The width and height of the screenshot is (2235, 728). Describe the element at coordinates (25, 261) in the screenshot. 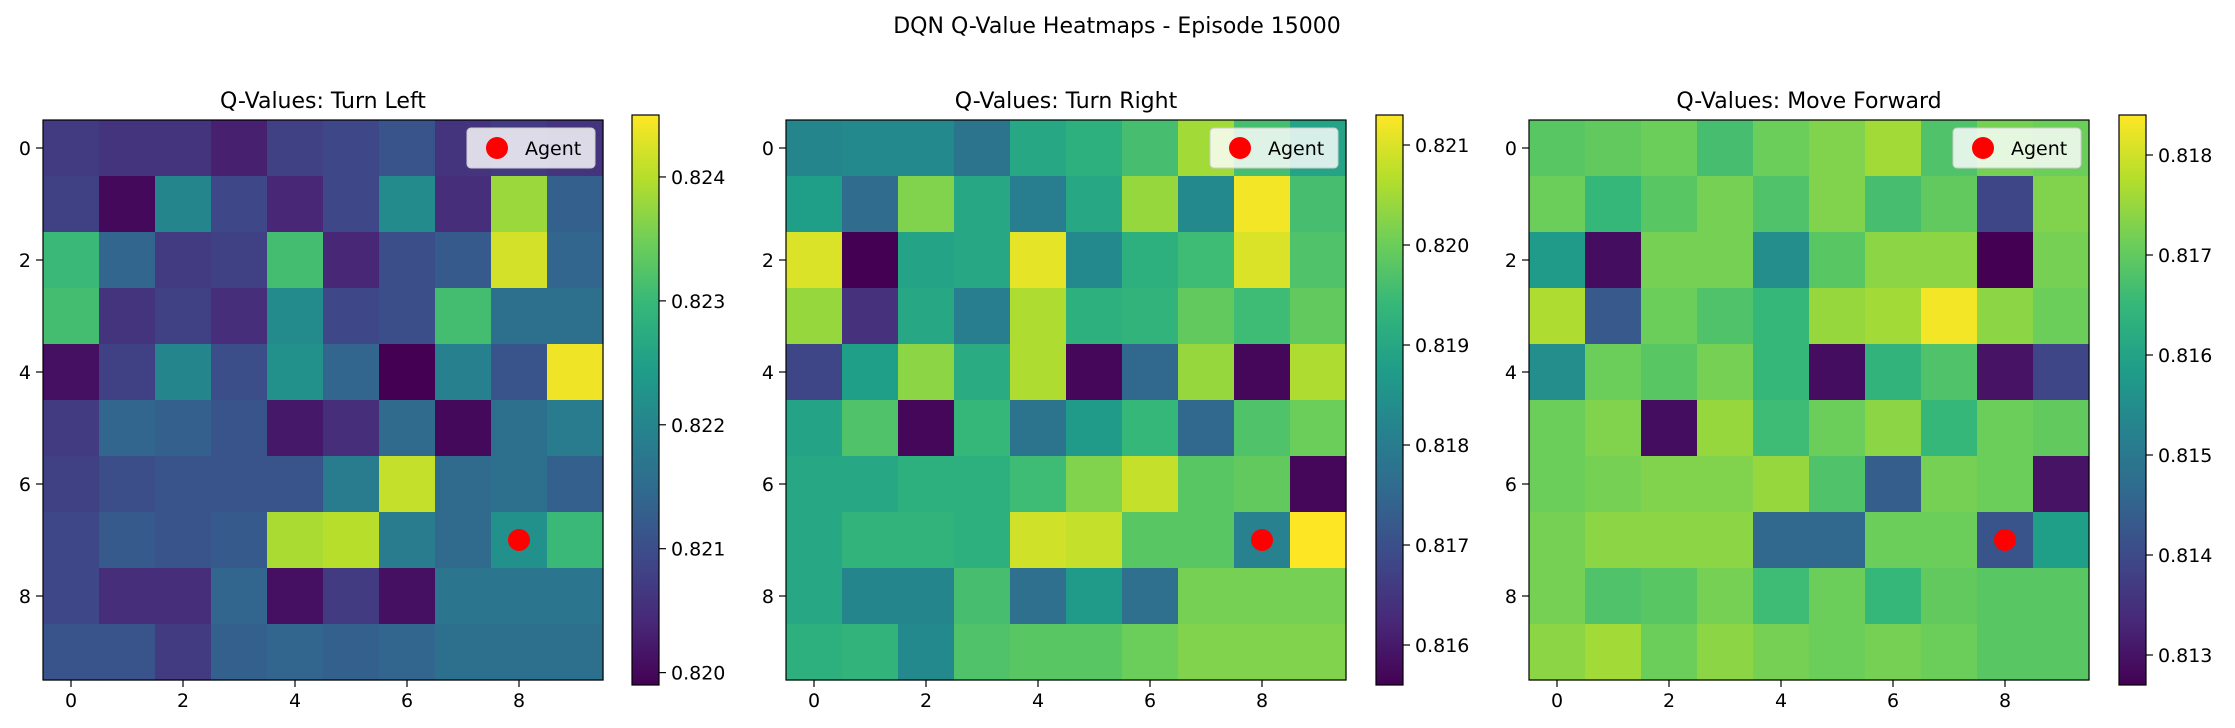

I see `y-tick-label: 2` at that location.